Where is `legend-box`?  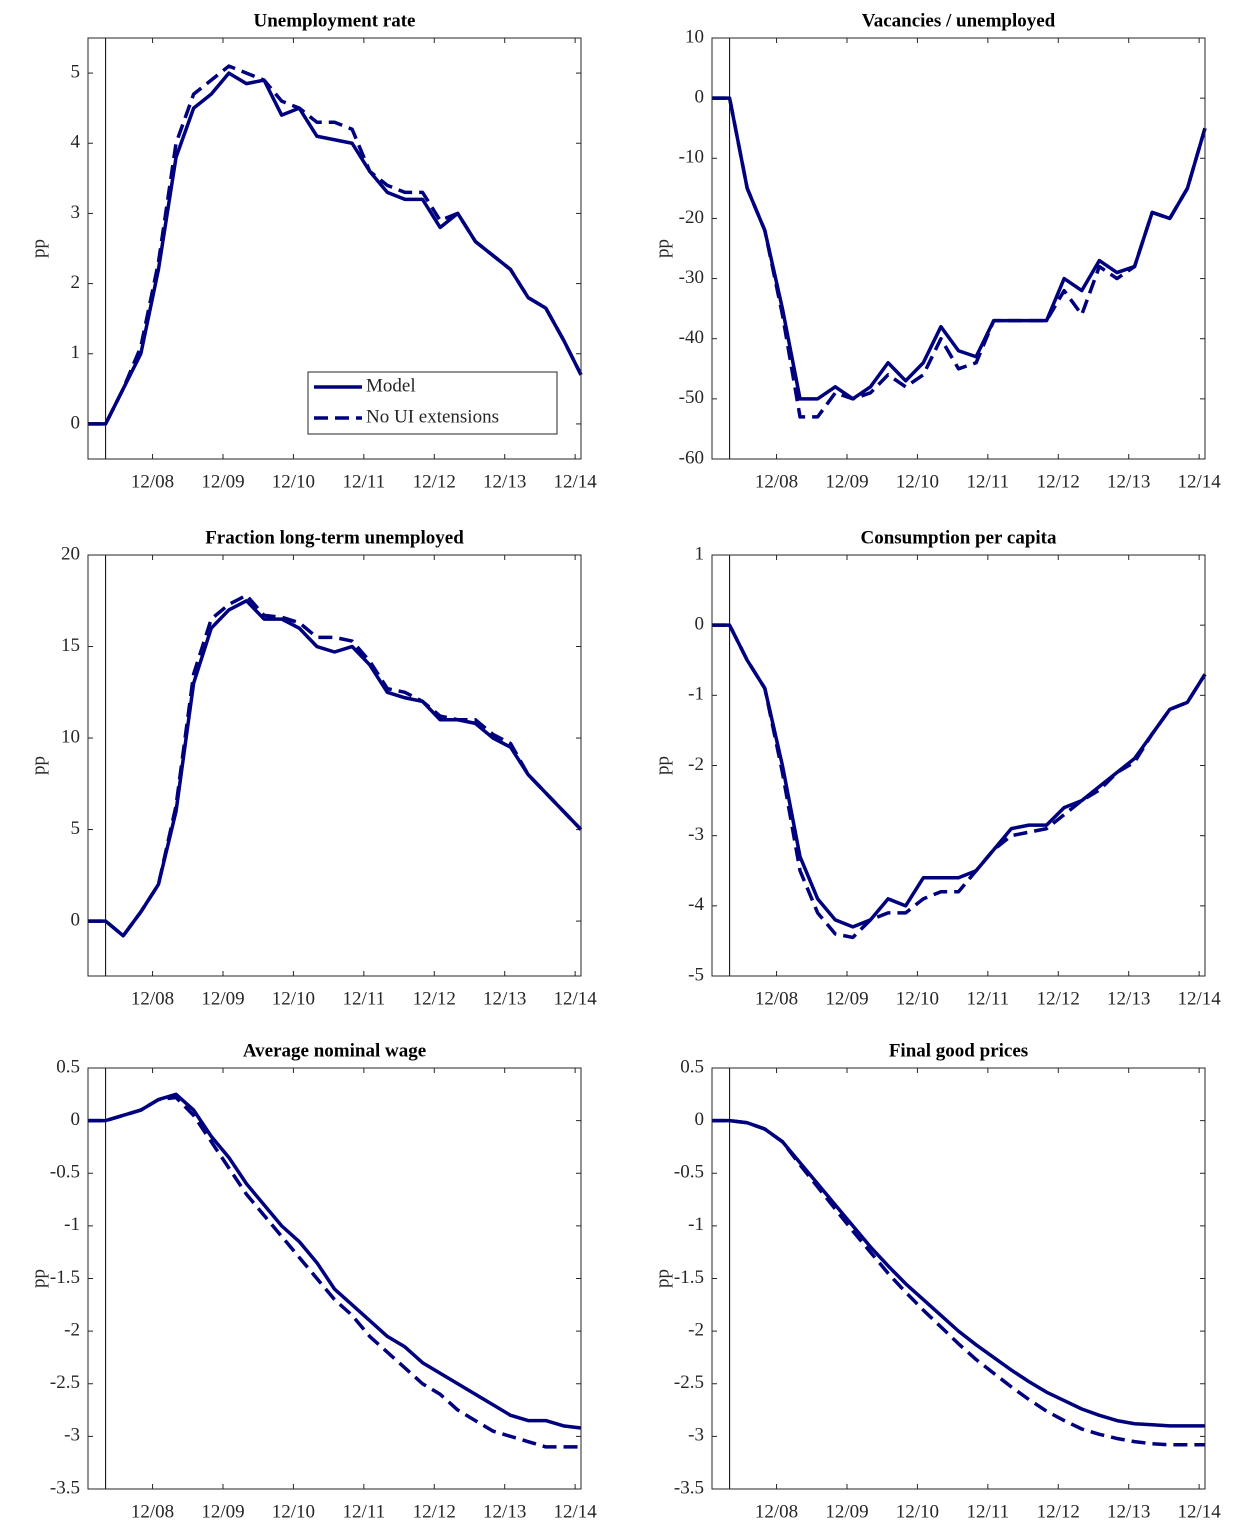 legend-box is located at coordinates (432, 403).